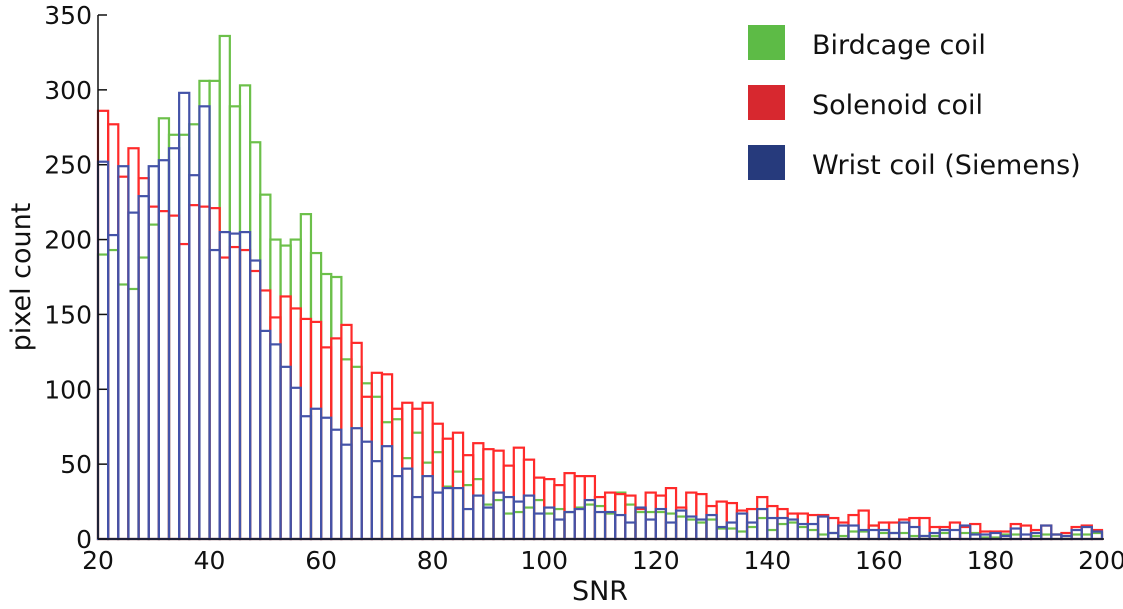 The image size is (1123, 609). Describe the element at coordinates (897, 105) in the screenshot. I see `legend-label: Solenoid coil` at that location.